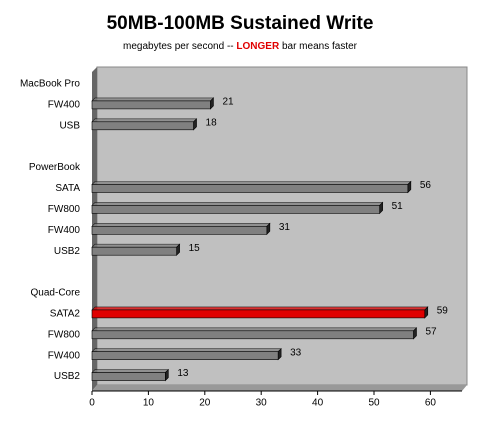 The width and height of the screenshot is (481, 429). Describe the element at coordinates (92, 403) in the screenshot. I see `x-tick-label: 0` at that location.